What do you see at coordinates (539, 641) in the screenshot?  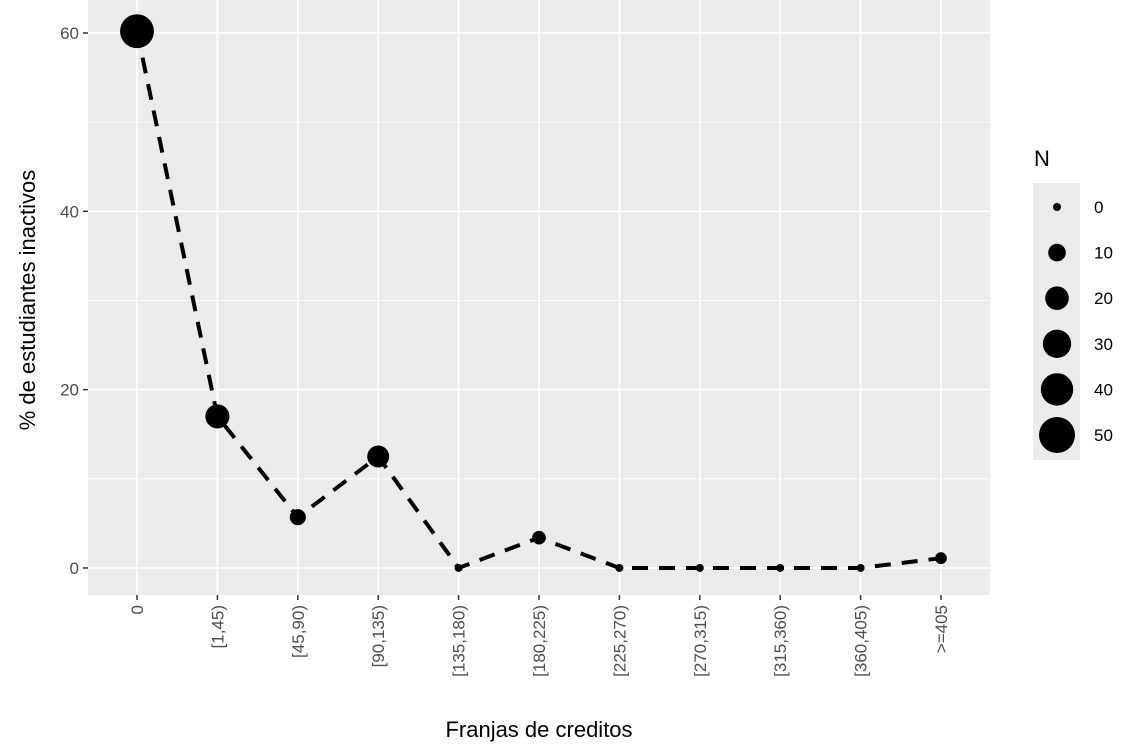 I see `x-tick-label: [180,225)` at bounding box center [539, 641].